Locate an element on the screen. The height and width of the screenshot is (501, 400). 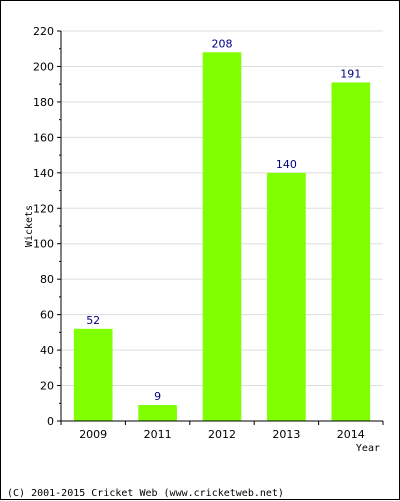
y-tick-label: 180 is located at coordinates (43, 102).